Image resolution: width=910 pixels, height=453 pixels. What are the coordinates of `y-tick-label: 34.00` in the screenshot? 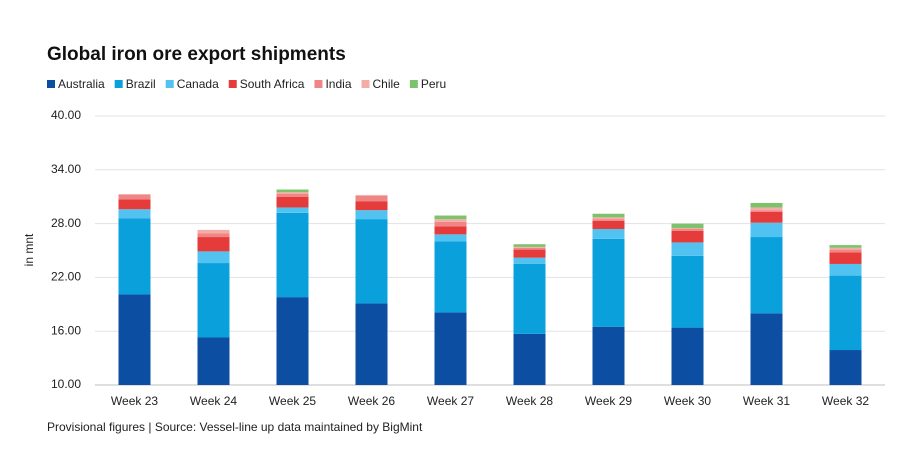 It's located at (66, 169).